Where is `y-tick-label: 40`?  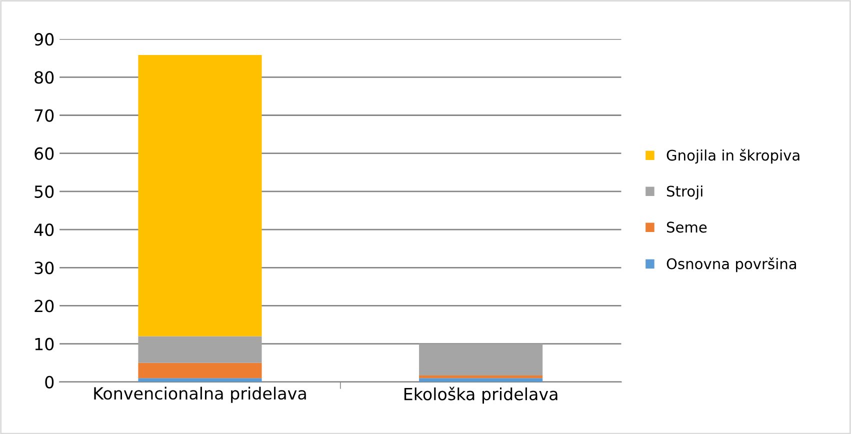 y-tick-label: 40 is located at coordinates (44, 230).